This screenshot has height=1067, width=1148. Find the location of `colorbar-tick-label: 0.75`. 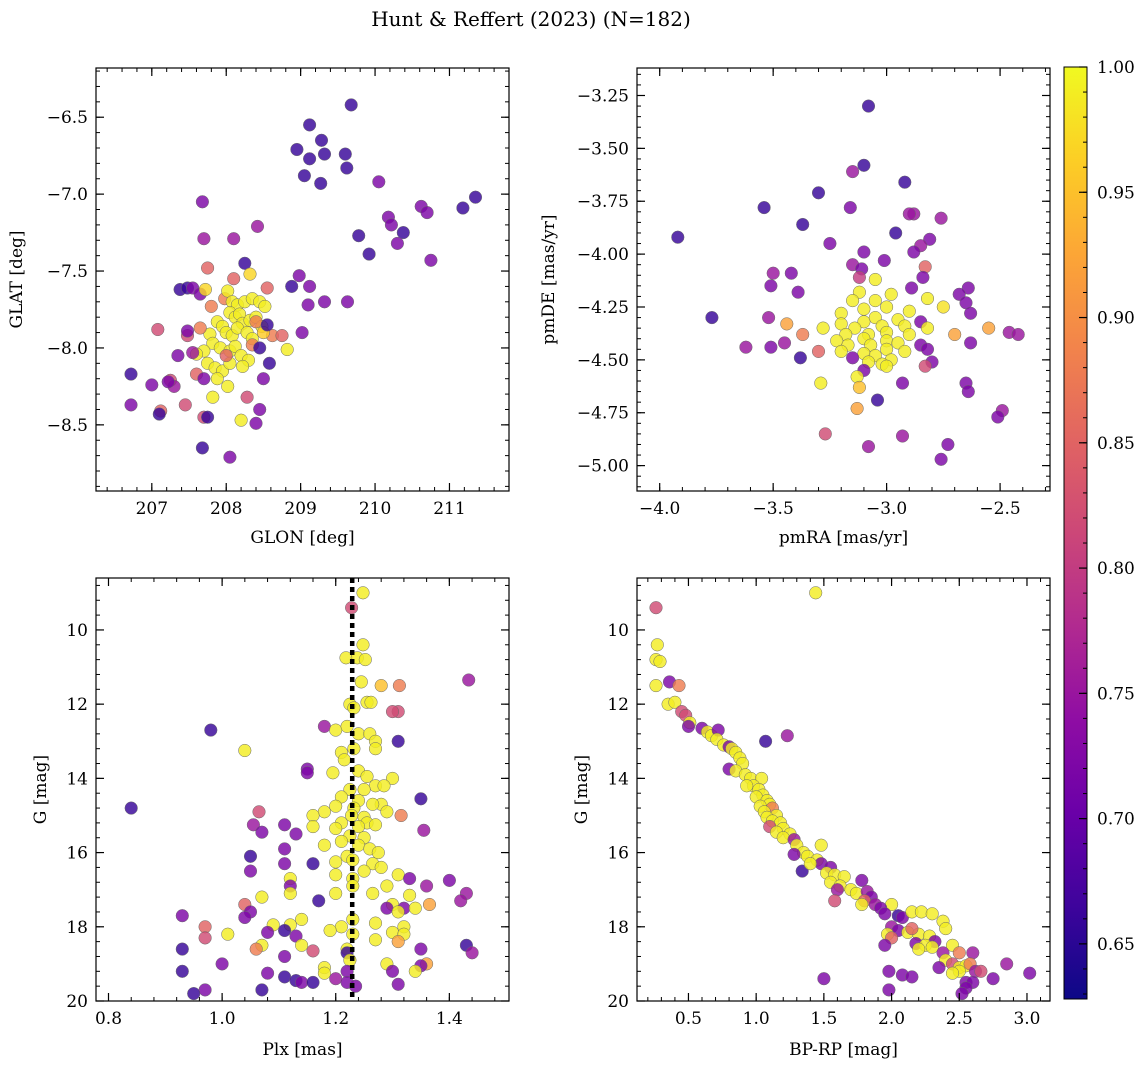

colorbar-tick-label: 0.75 is located at coordinates (1116, 694).